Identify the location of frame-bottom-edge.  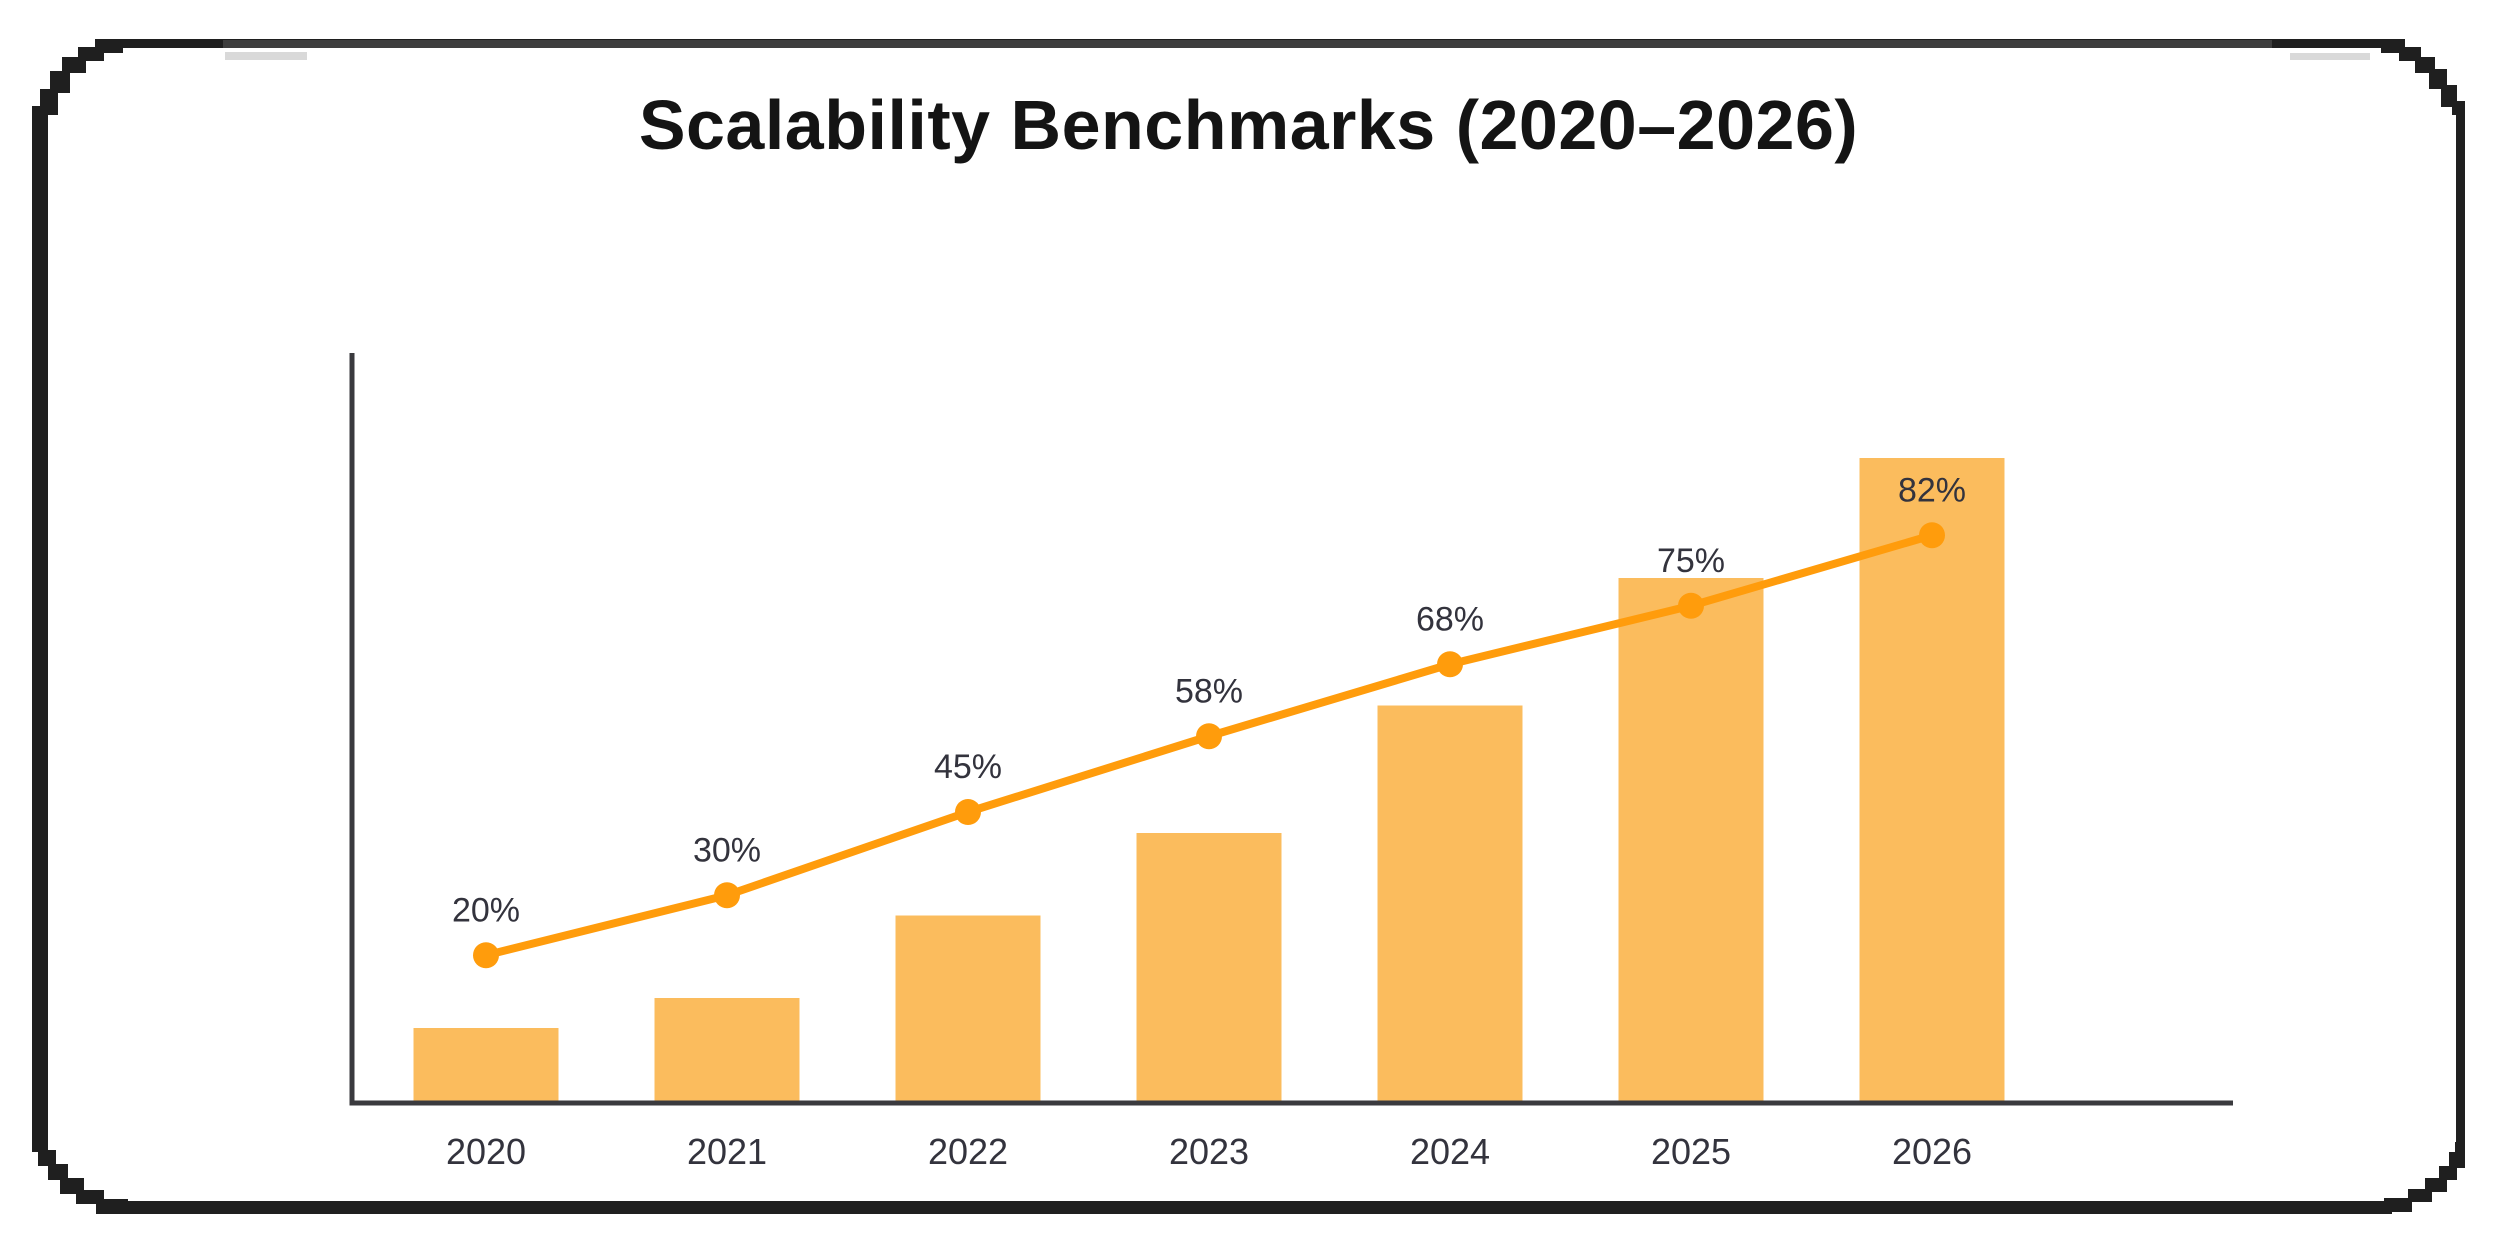
(1248, 1207).